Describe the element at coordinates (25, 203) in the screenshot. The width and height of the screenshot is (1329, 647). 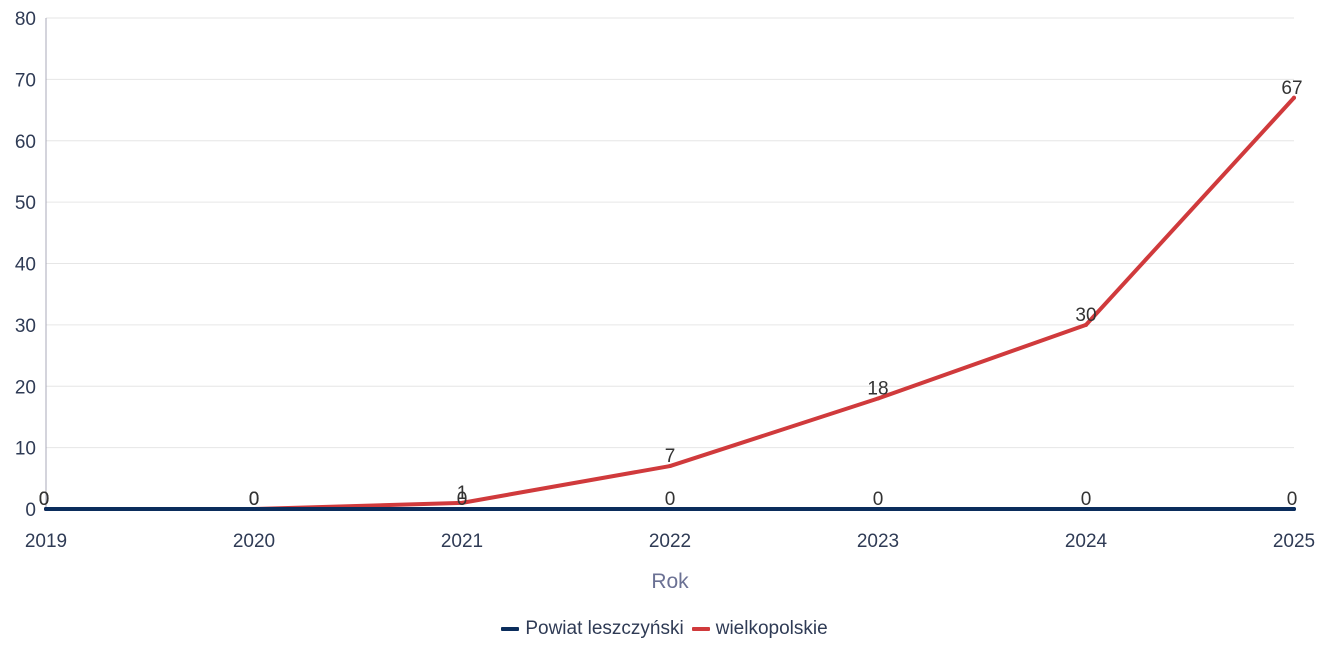
I see `y-tick-label: 50` at that location.